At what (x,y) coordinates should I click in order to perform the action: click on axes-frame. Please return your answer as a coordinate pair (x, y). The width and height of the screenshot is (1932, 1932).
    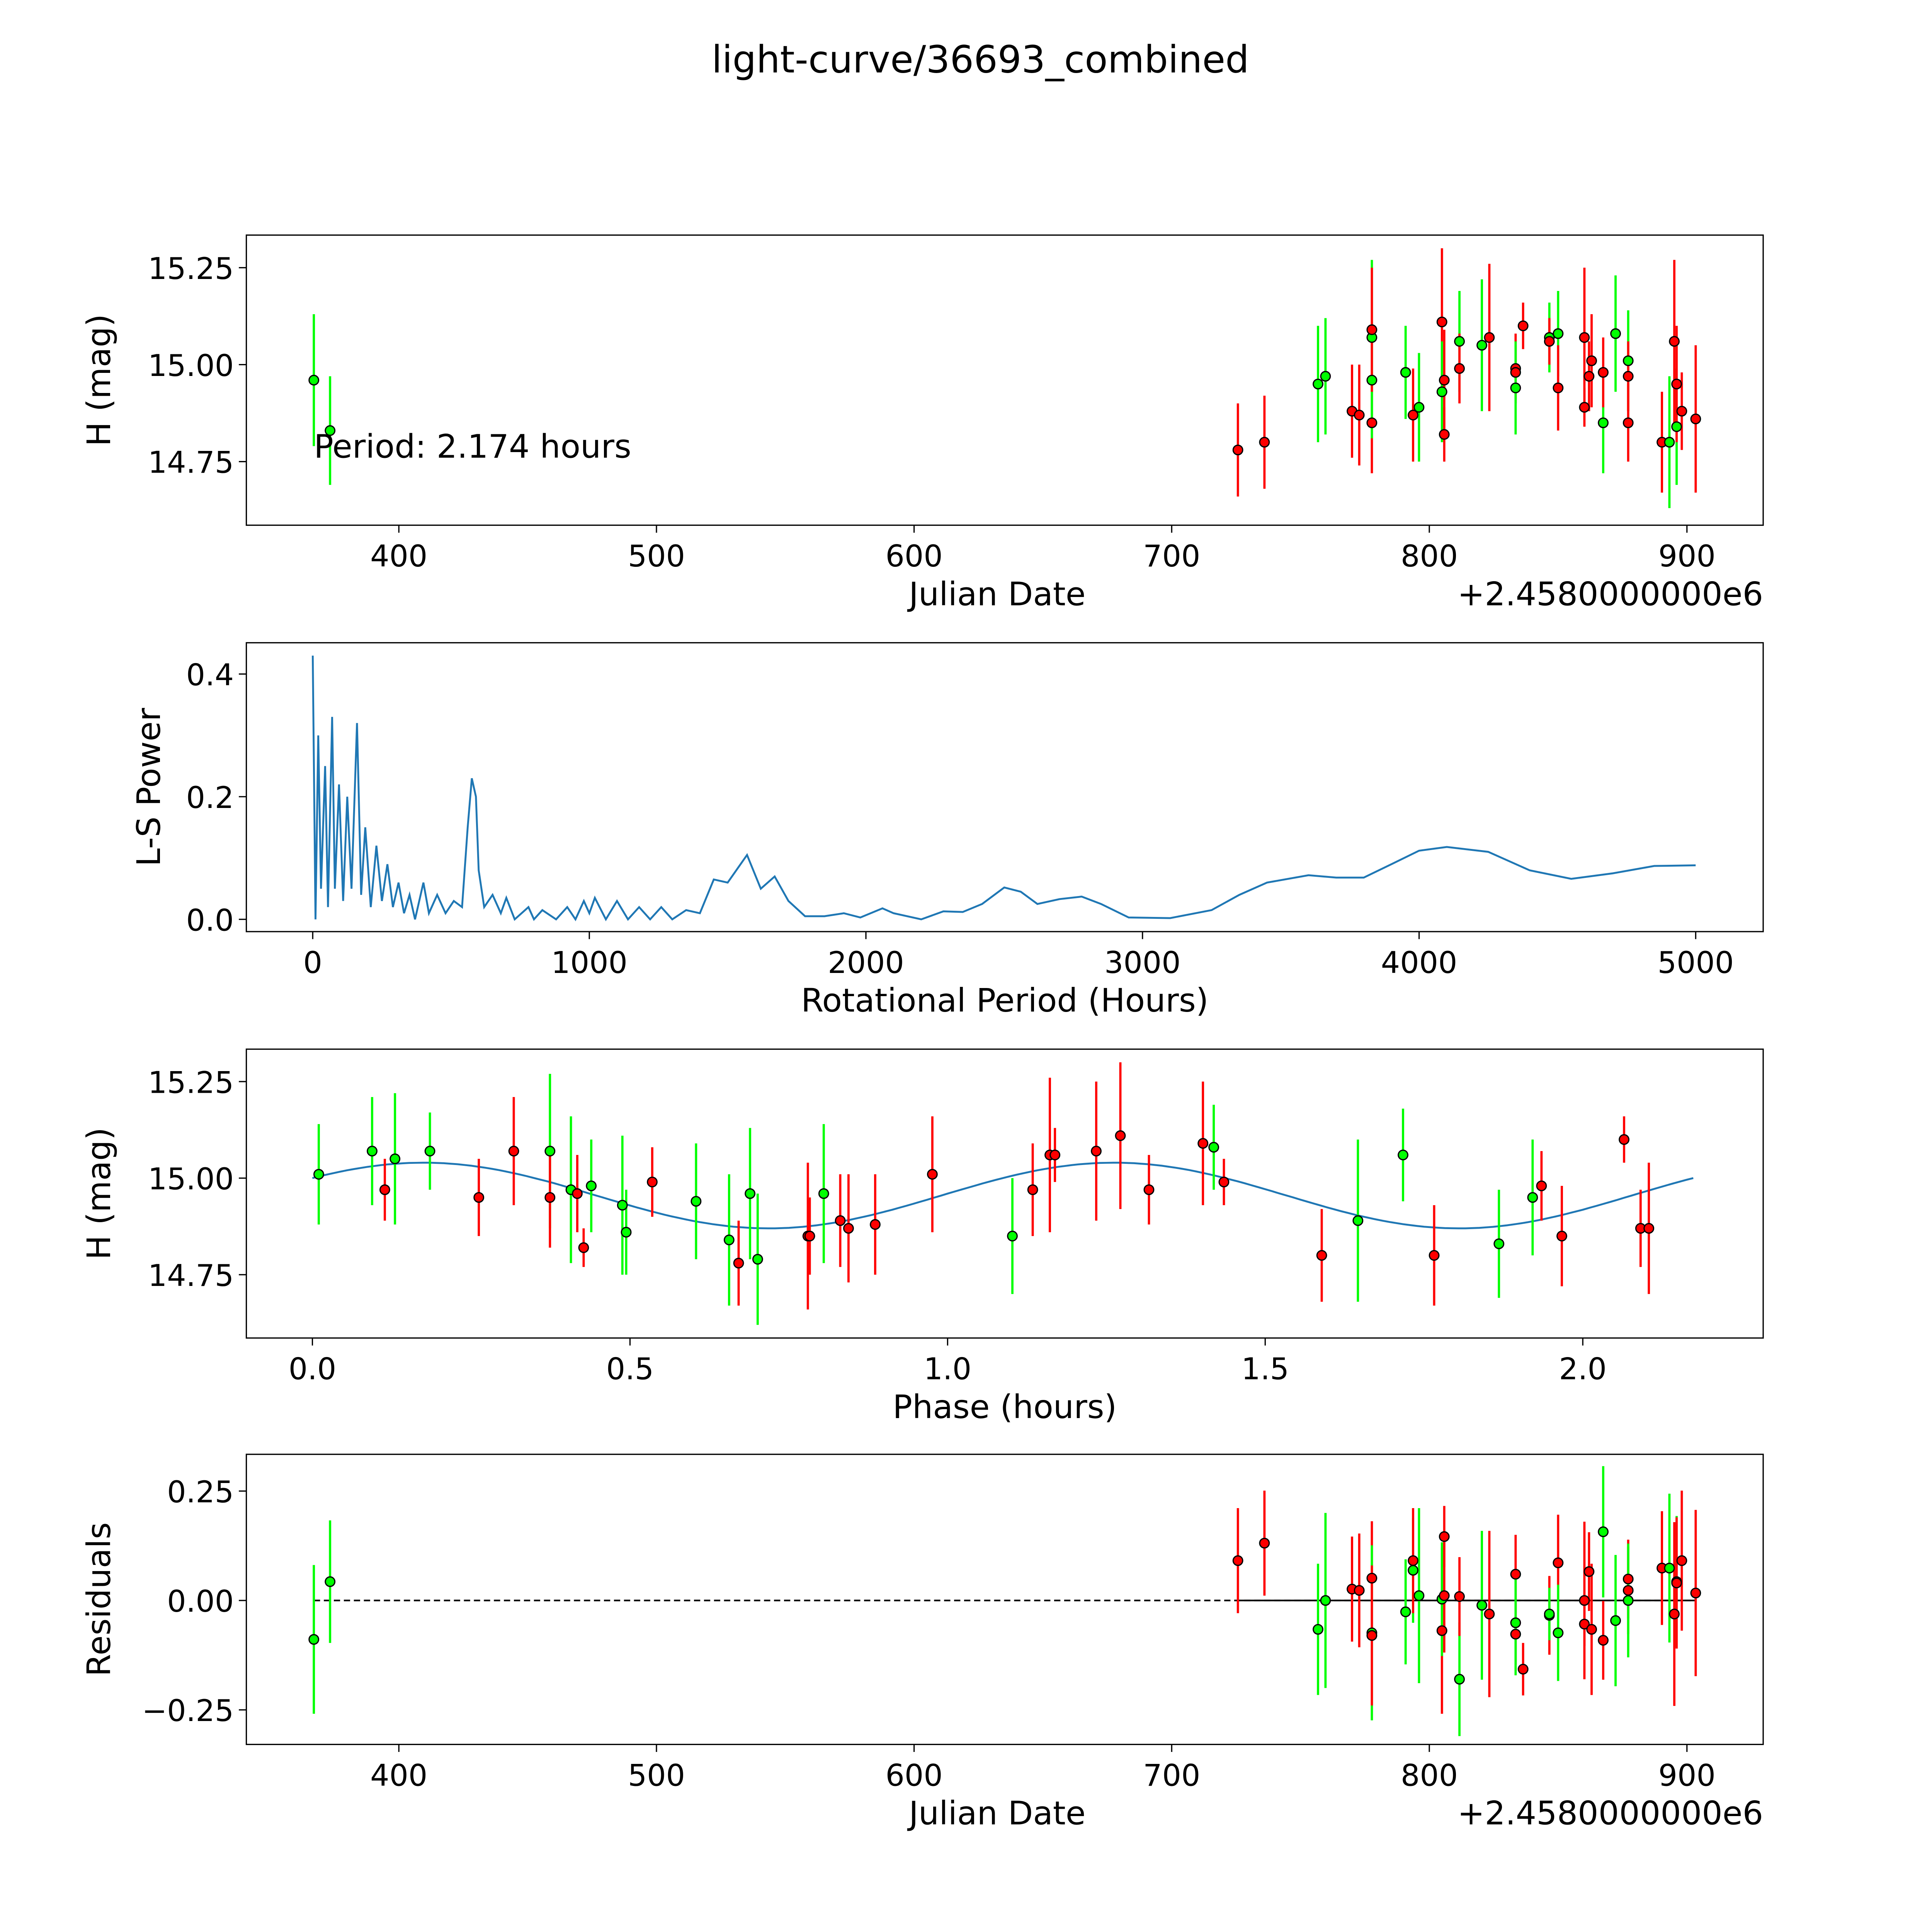
    Looking at the image, I should click on (1005, 1193).